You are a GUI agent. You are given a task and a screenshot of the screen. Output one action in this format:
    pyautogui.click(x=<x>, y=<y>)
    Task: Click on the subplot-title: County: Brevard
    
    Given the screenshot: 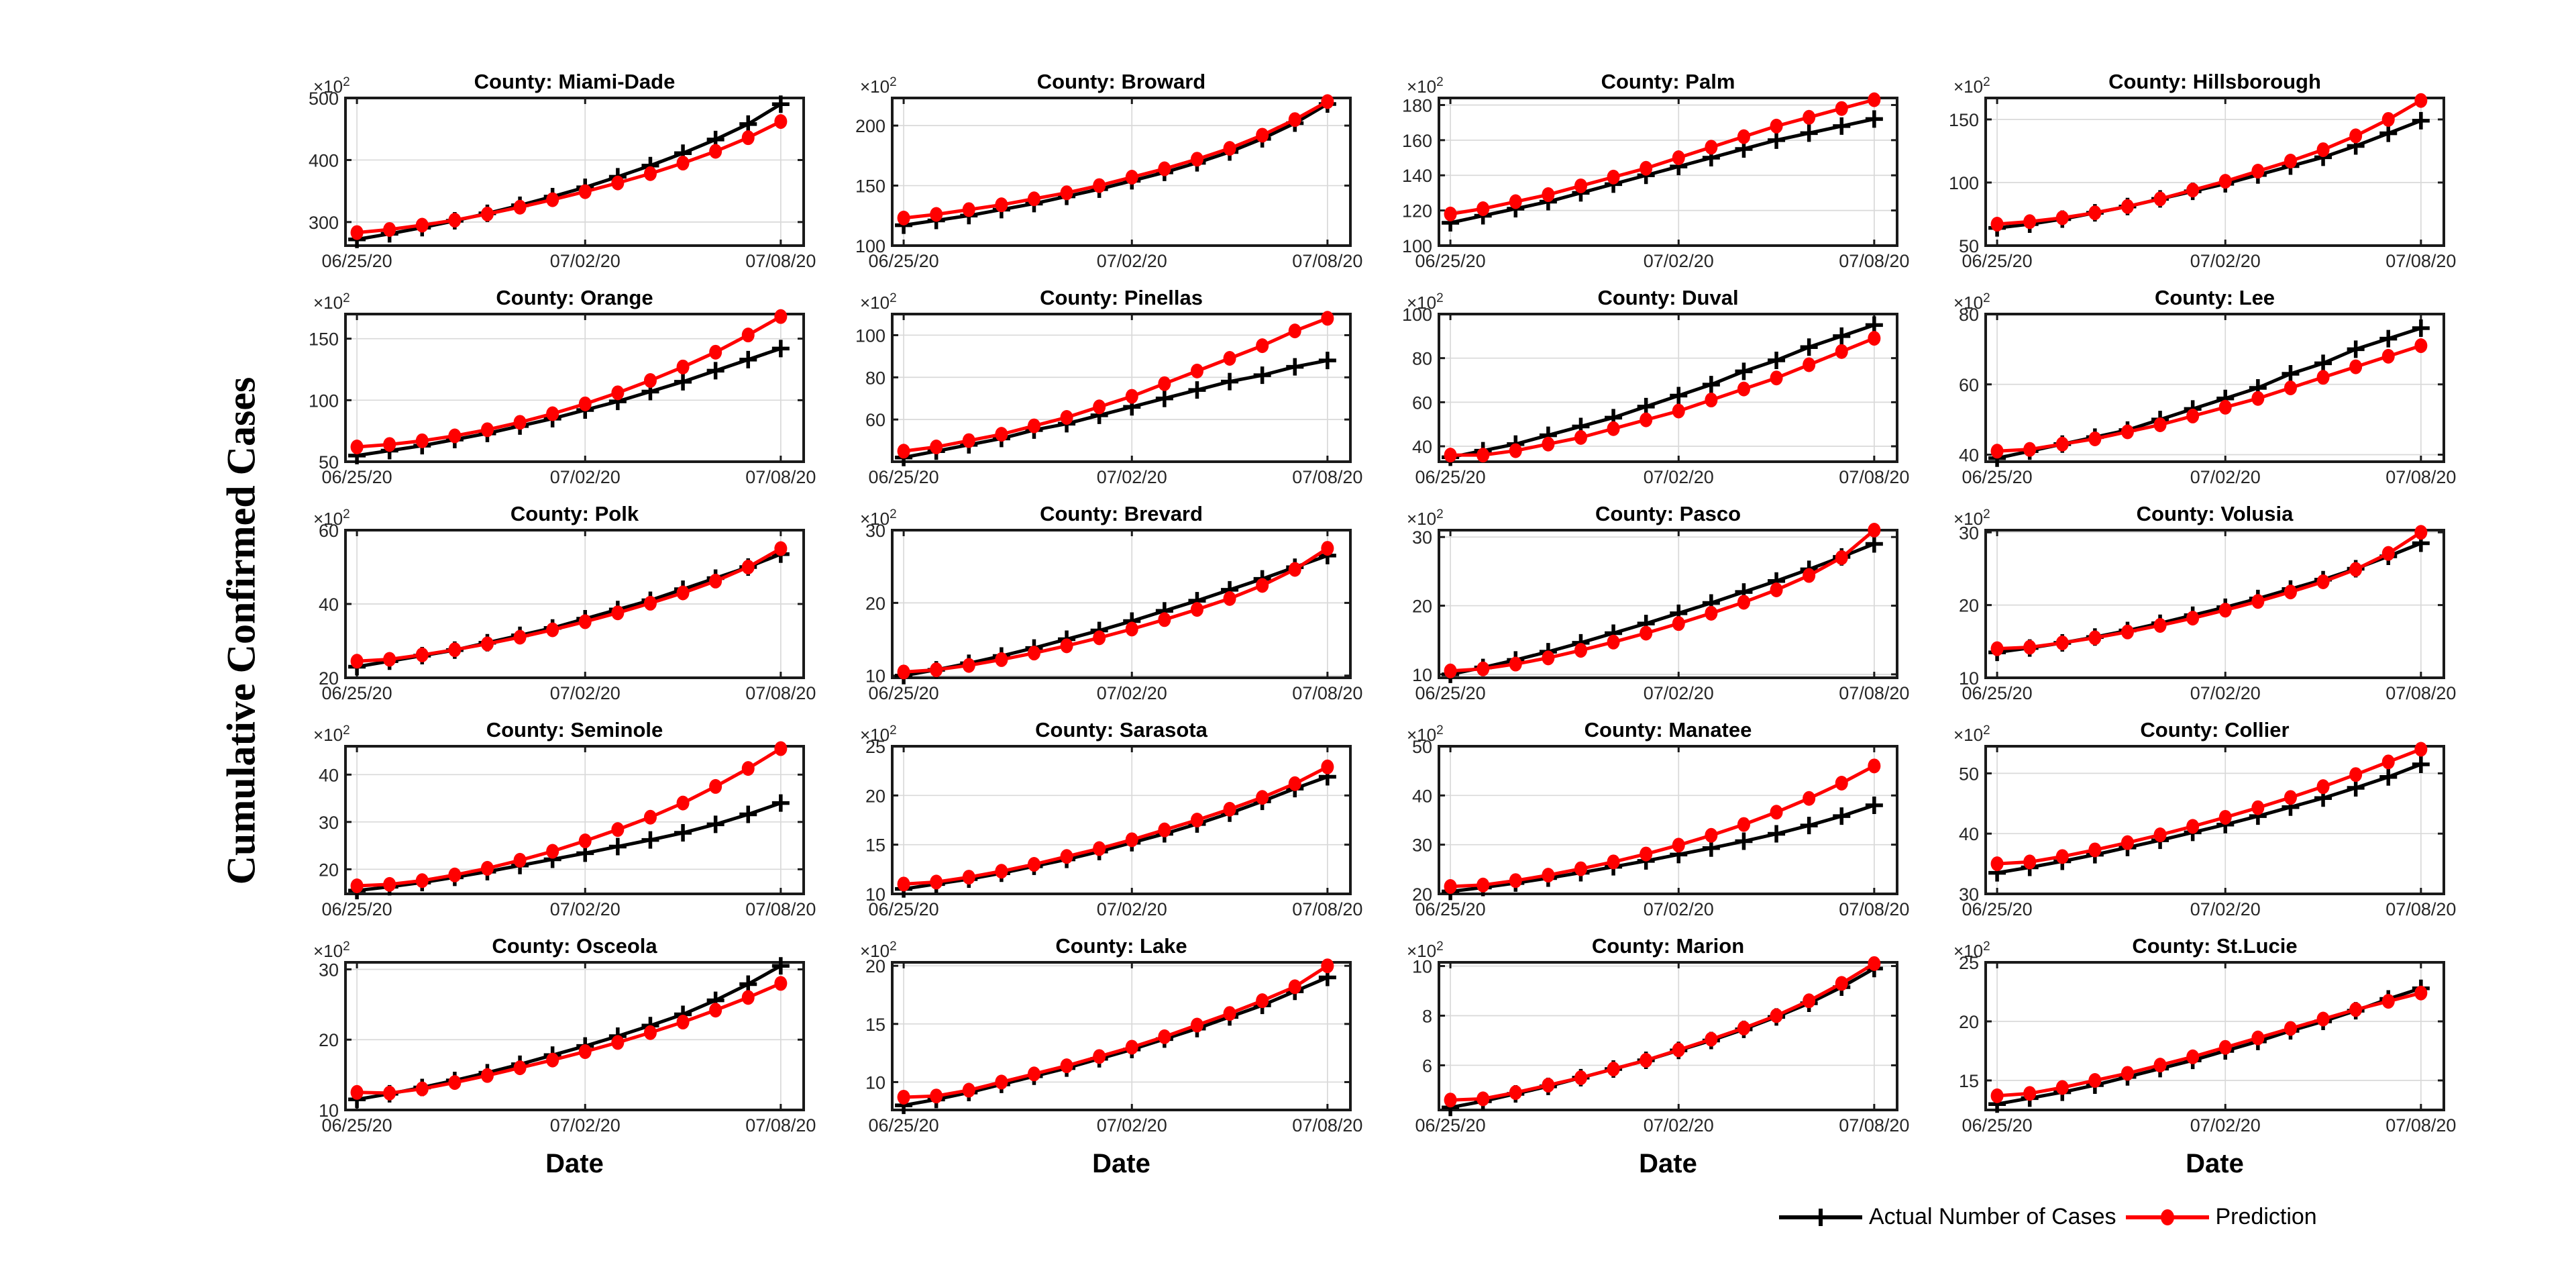 What is the action you would take?
    pyautogui.click(x=1121, y=513)
    